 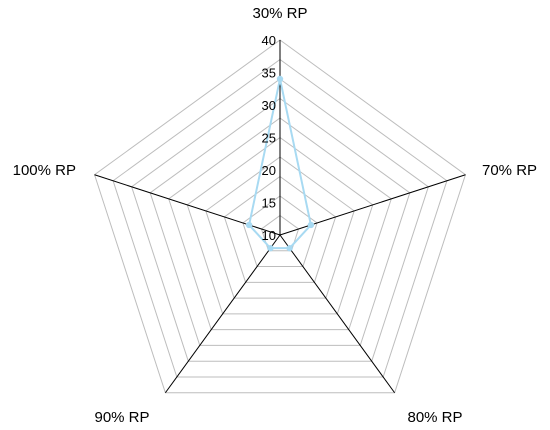 What do you see at coordinates (44, 170) in the screenshot?
I see `category-label: 100% RP` at bounding box center [44, 170].